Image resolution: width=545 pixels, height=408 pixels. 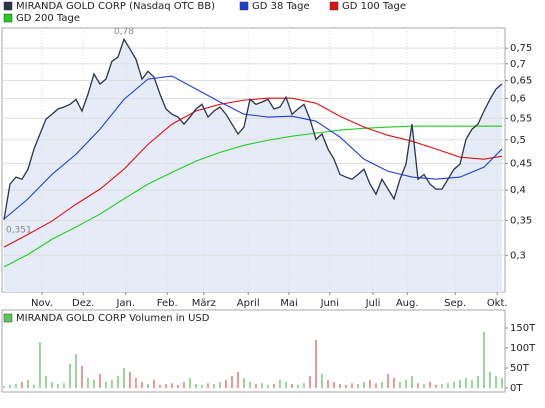 What do you see at coordinates (521, 118) in the screenshot?
I see `y-tick-label: 0,55` at bounding box center [521, 118].